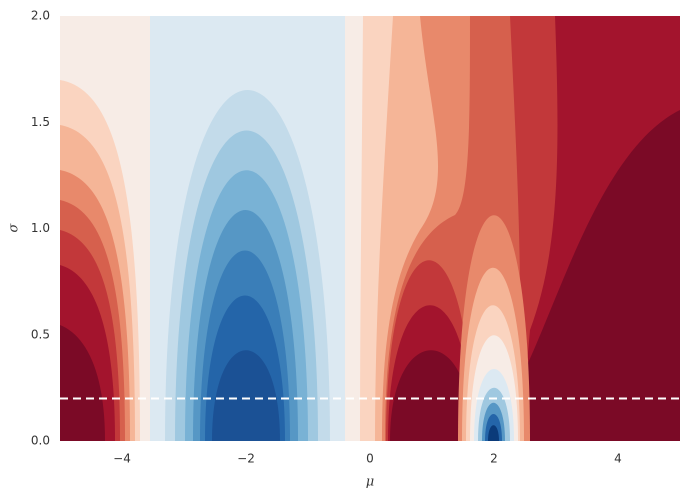  Describe the element at coordinates (40, 16) in the screenshot. I see `y-tick-label: 2.0` at that location.